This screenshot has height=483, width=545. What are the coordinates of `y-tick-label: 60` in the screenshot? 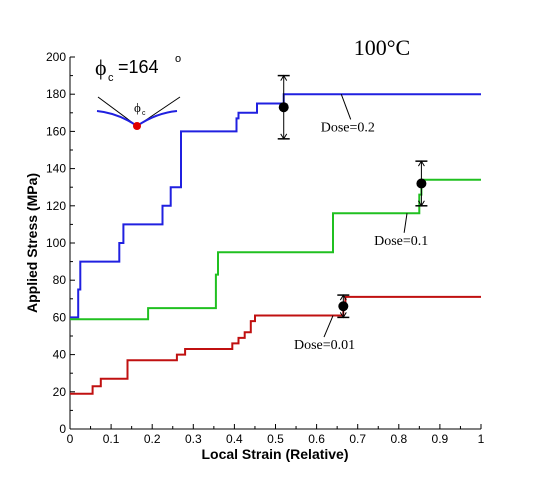 It's located at (60, 317).